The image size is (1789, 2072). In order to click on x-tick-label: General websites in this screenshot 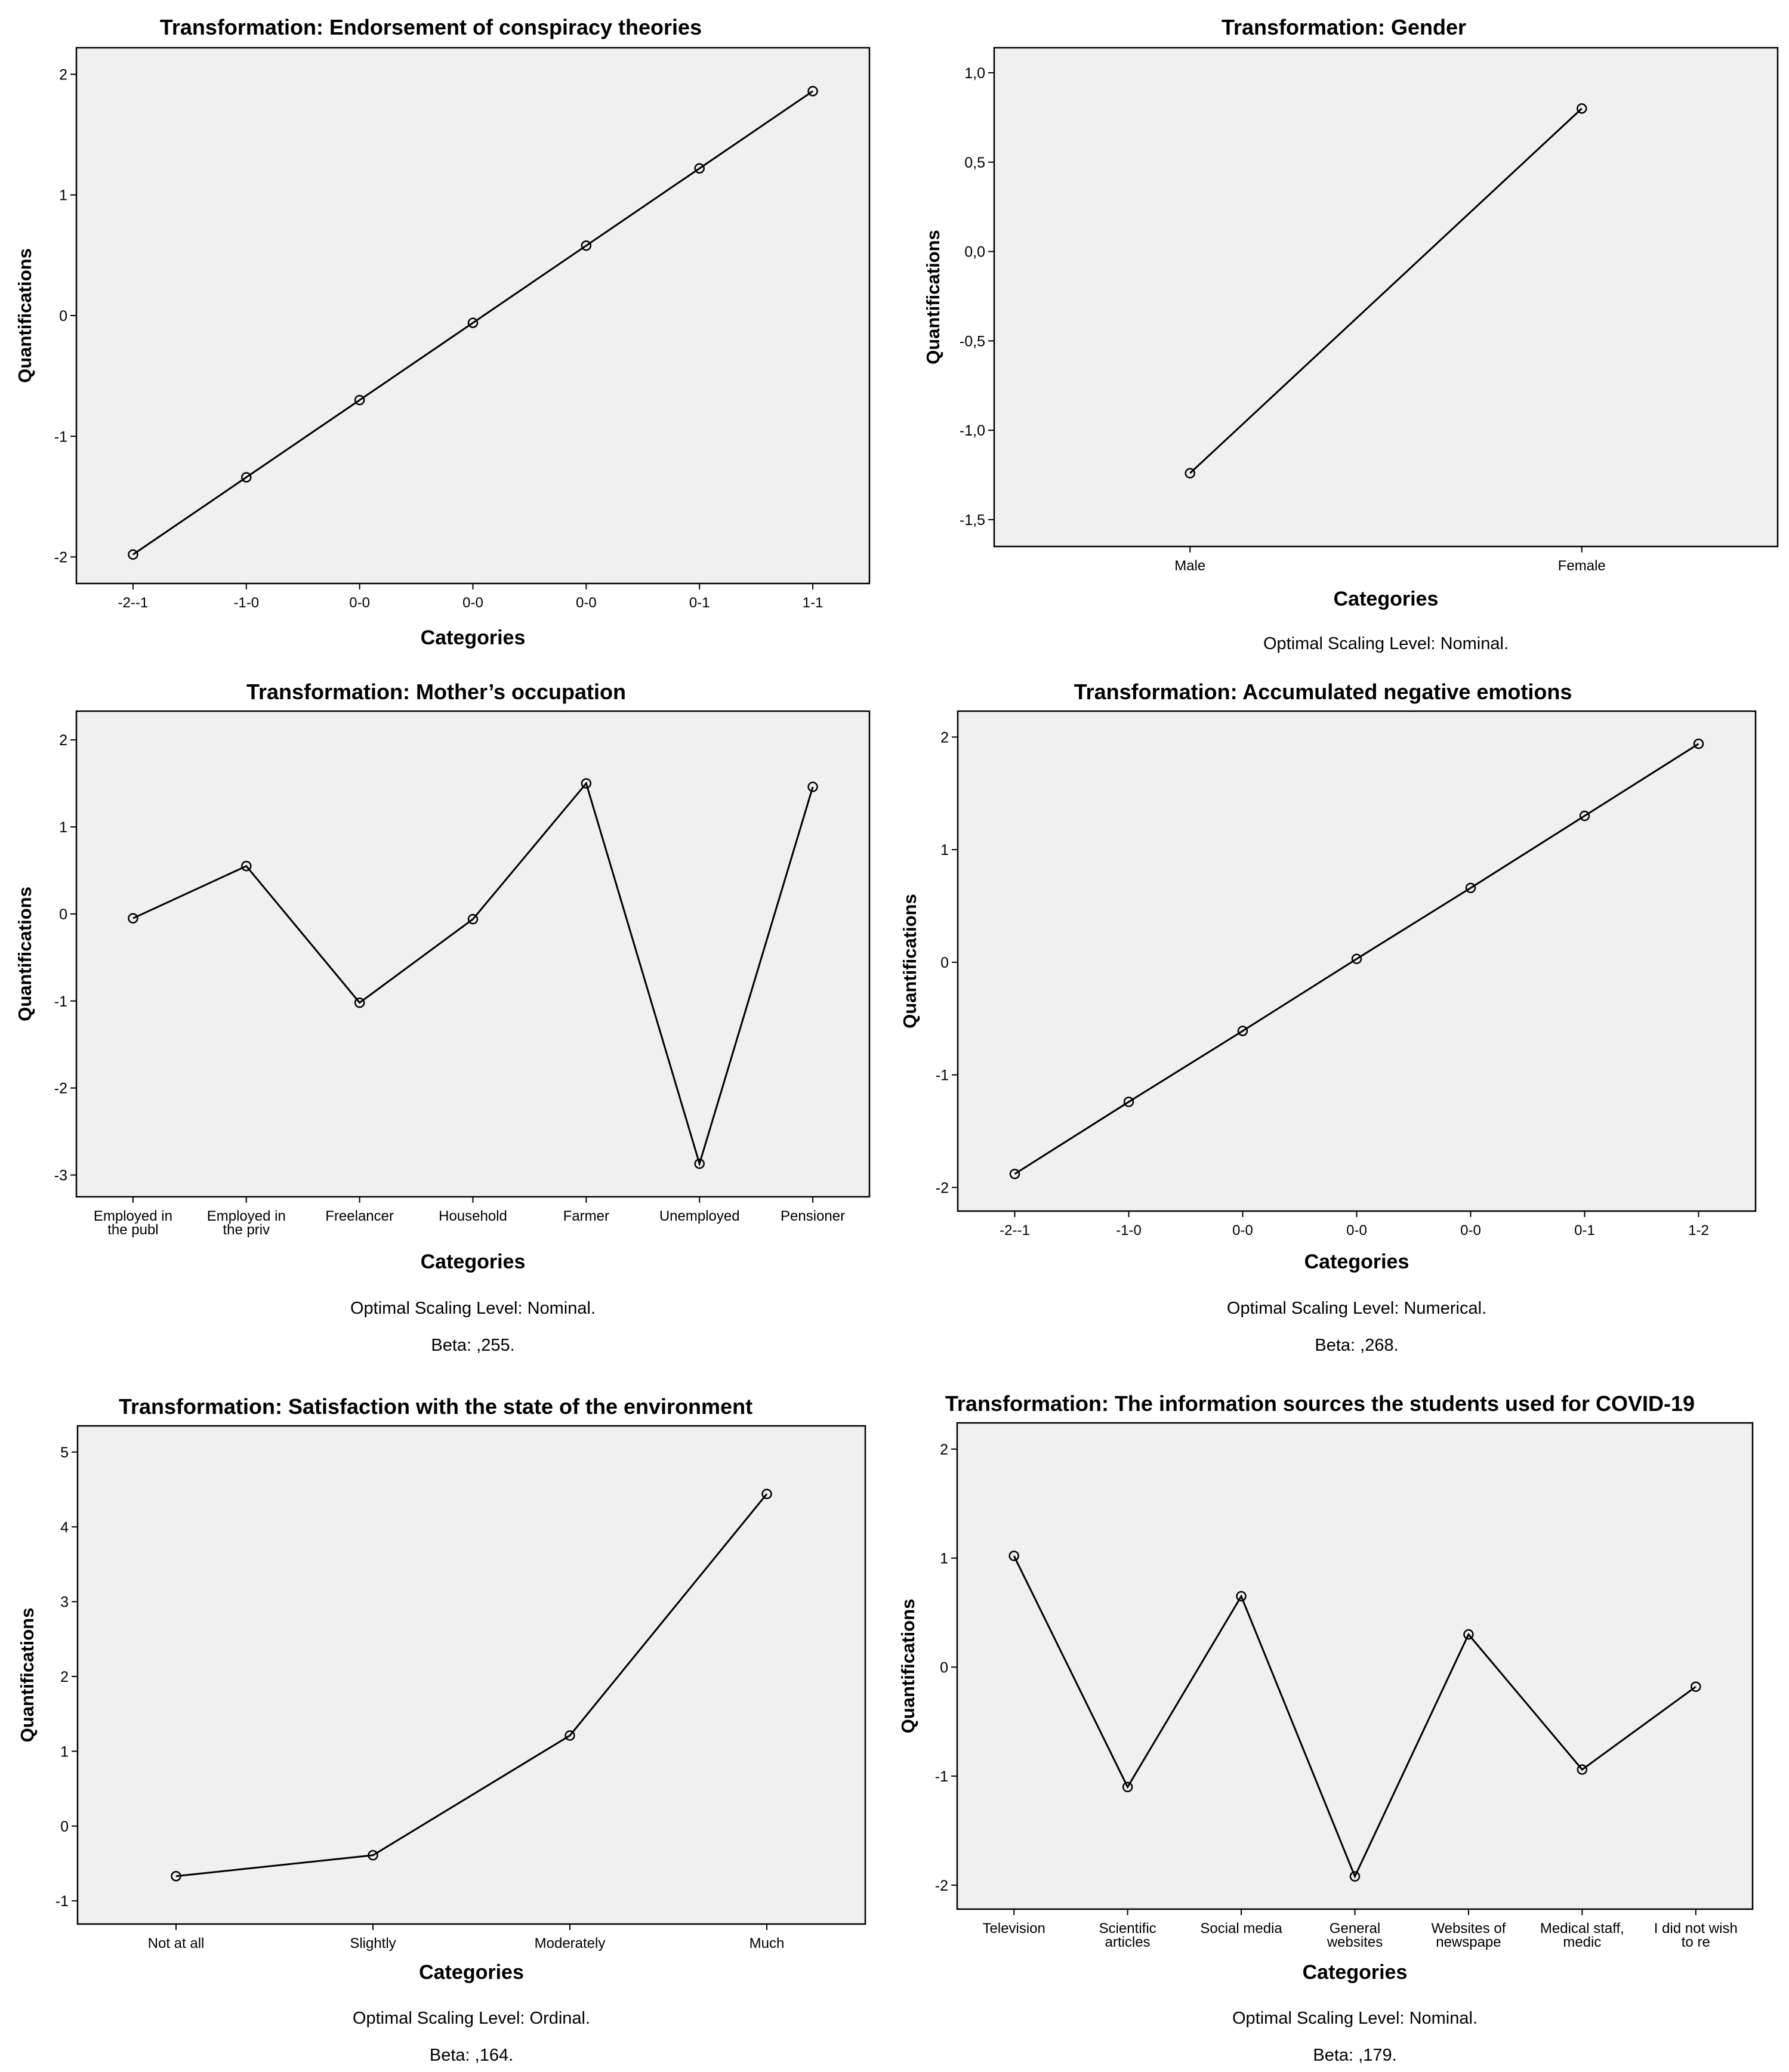, I will do `click(1355, 1935)`.